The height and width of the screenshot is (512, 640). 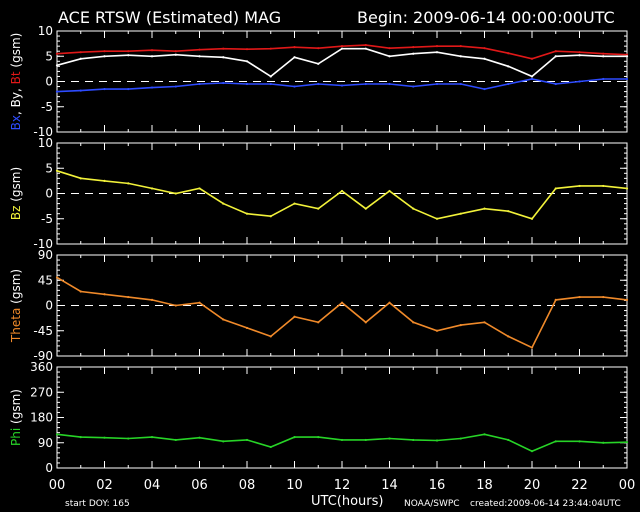 I want to click on y-tick-label: -5, so click(x=47, y=107).